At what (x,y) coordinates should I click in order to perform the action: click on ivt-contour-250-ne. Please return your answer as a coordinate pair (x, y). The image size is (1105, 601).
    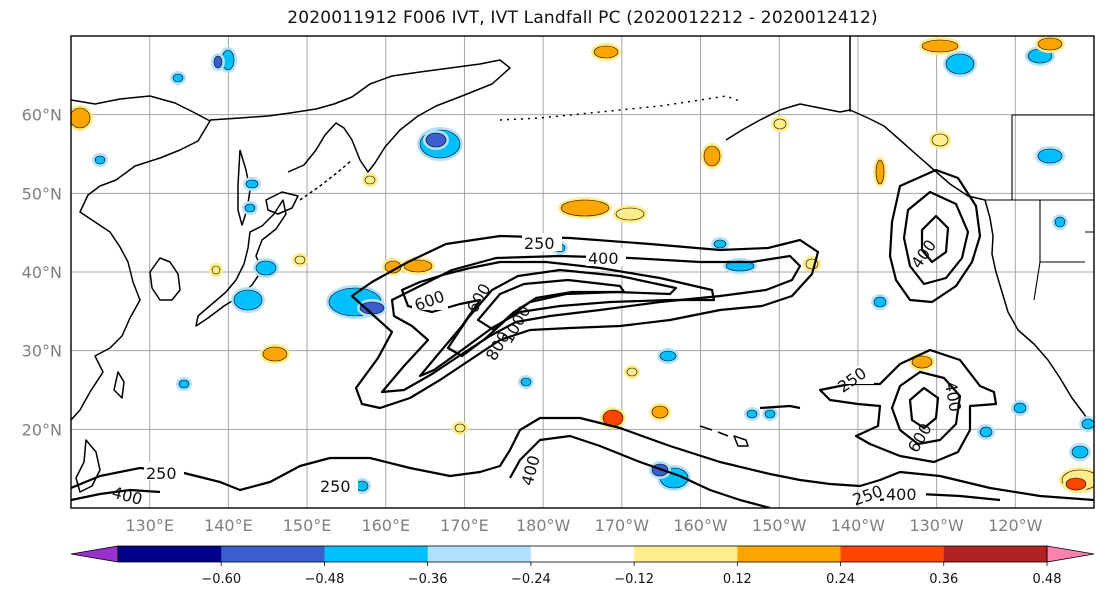
    Looking at the image, I should click on (935, 236).